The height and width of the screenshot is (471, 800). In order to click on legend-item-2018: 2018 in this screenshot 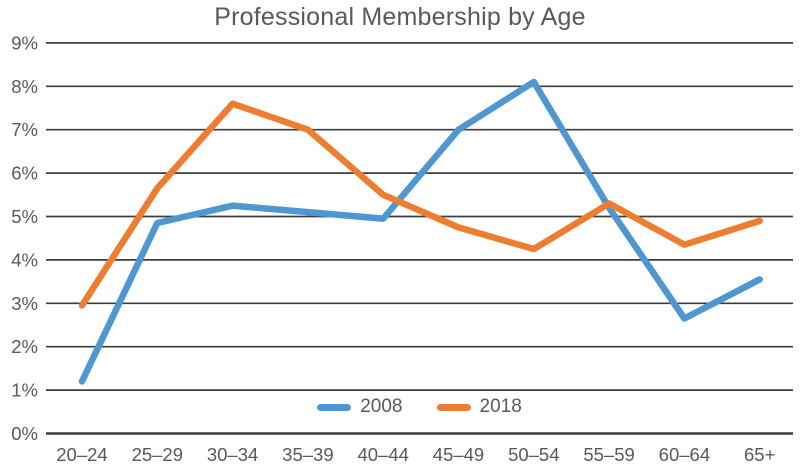, I will do `click(479, 407)`.